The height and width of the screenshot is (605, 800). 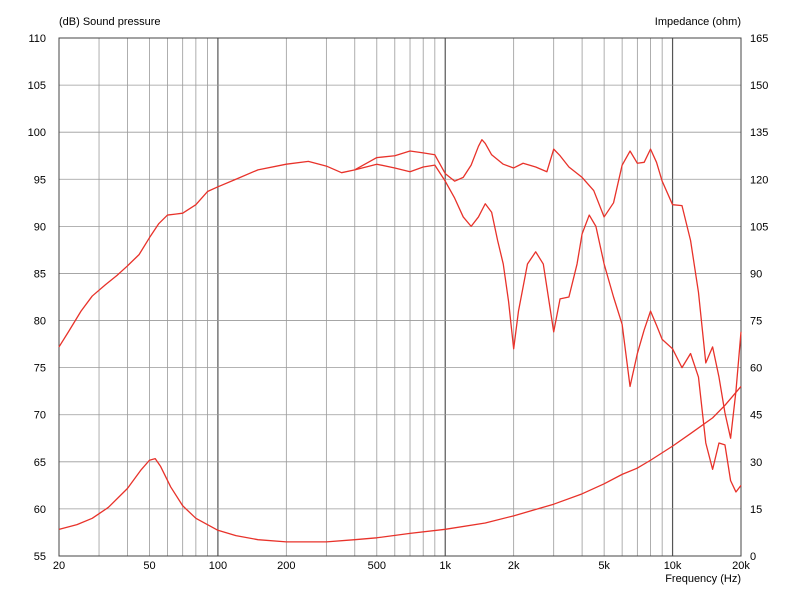 I want to click on left-y-tick-label: 65, so click(x=40, y=463).